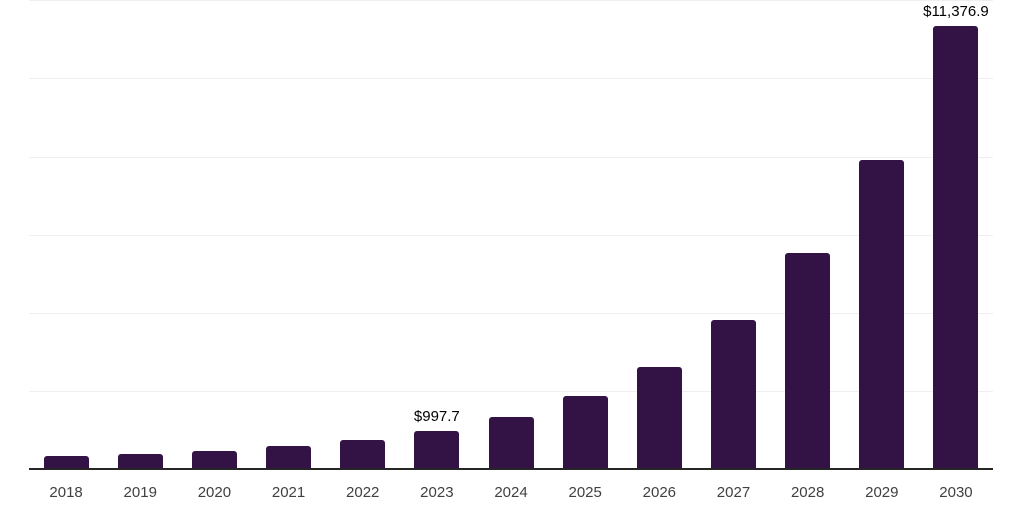 The image size is (1024, 512). I want to click on bar-2021, so click(289, 457).